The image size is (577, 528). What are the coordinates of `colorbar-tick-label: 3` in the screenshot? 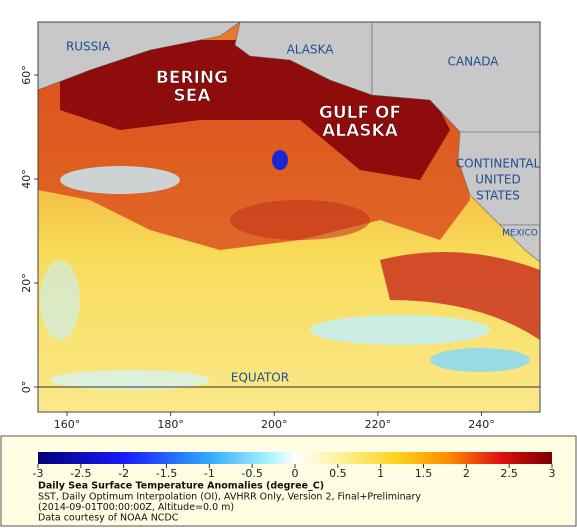 It's located at (552, 473).